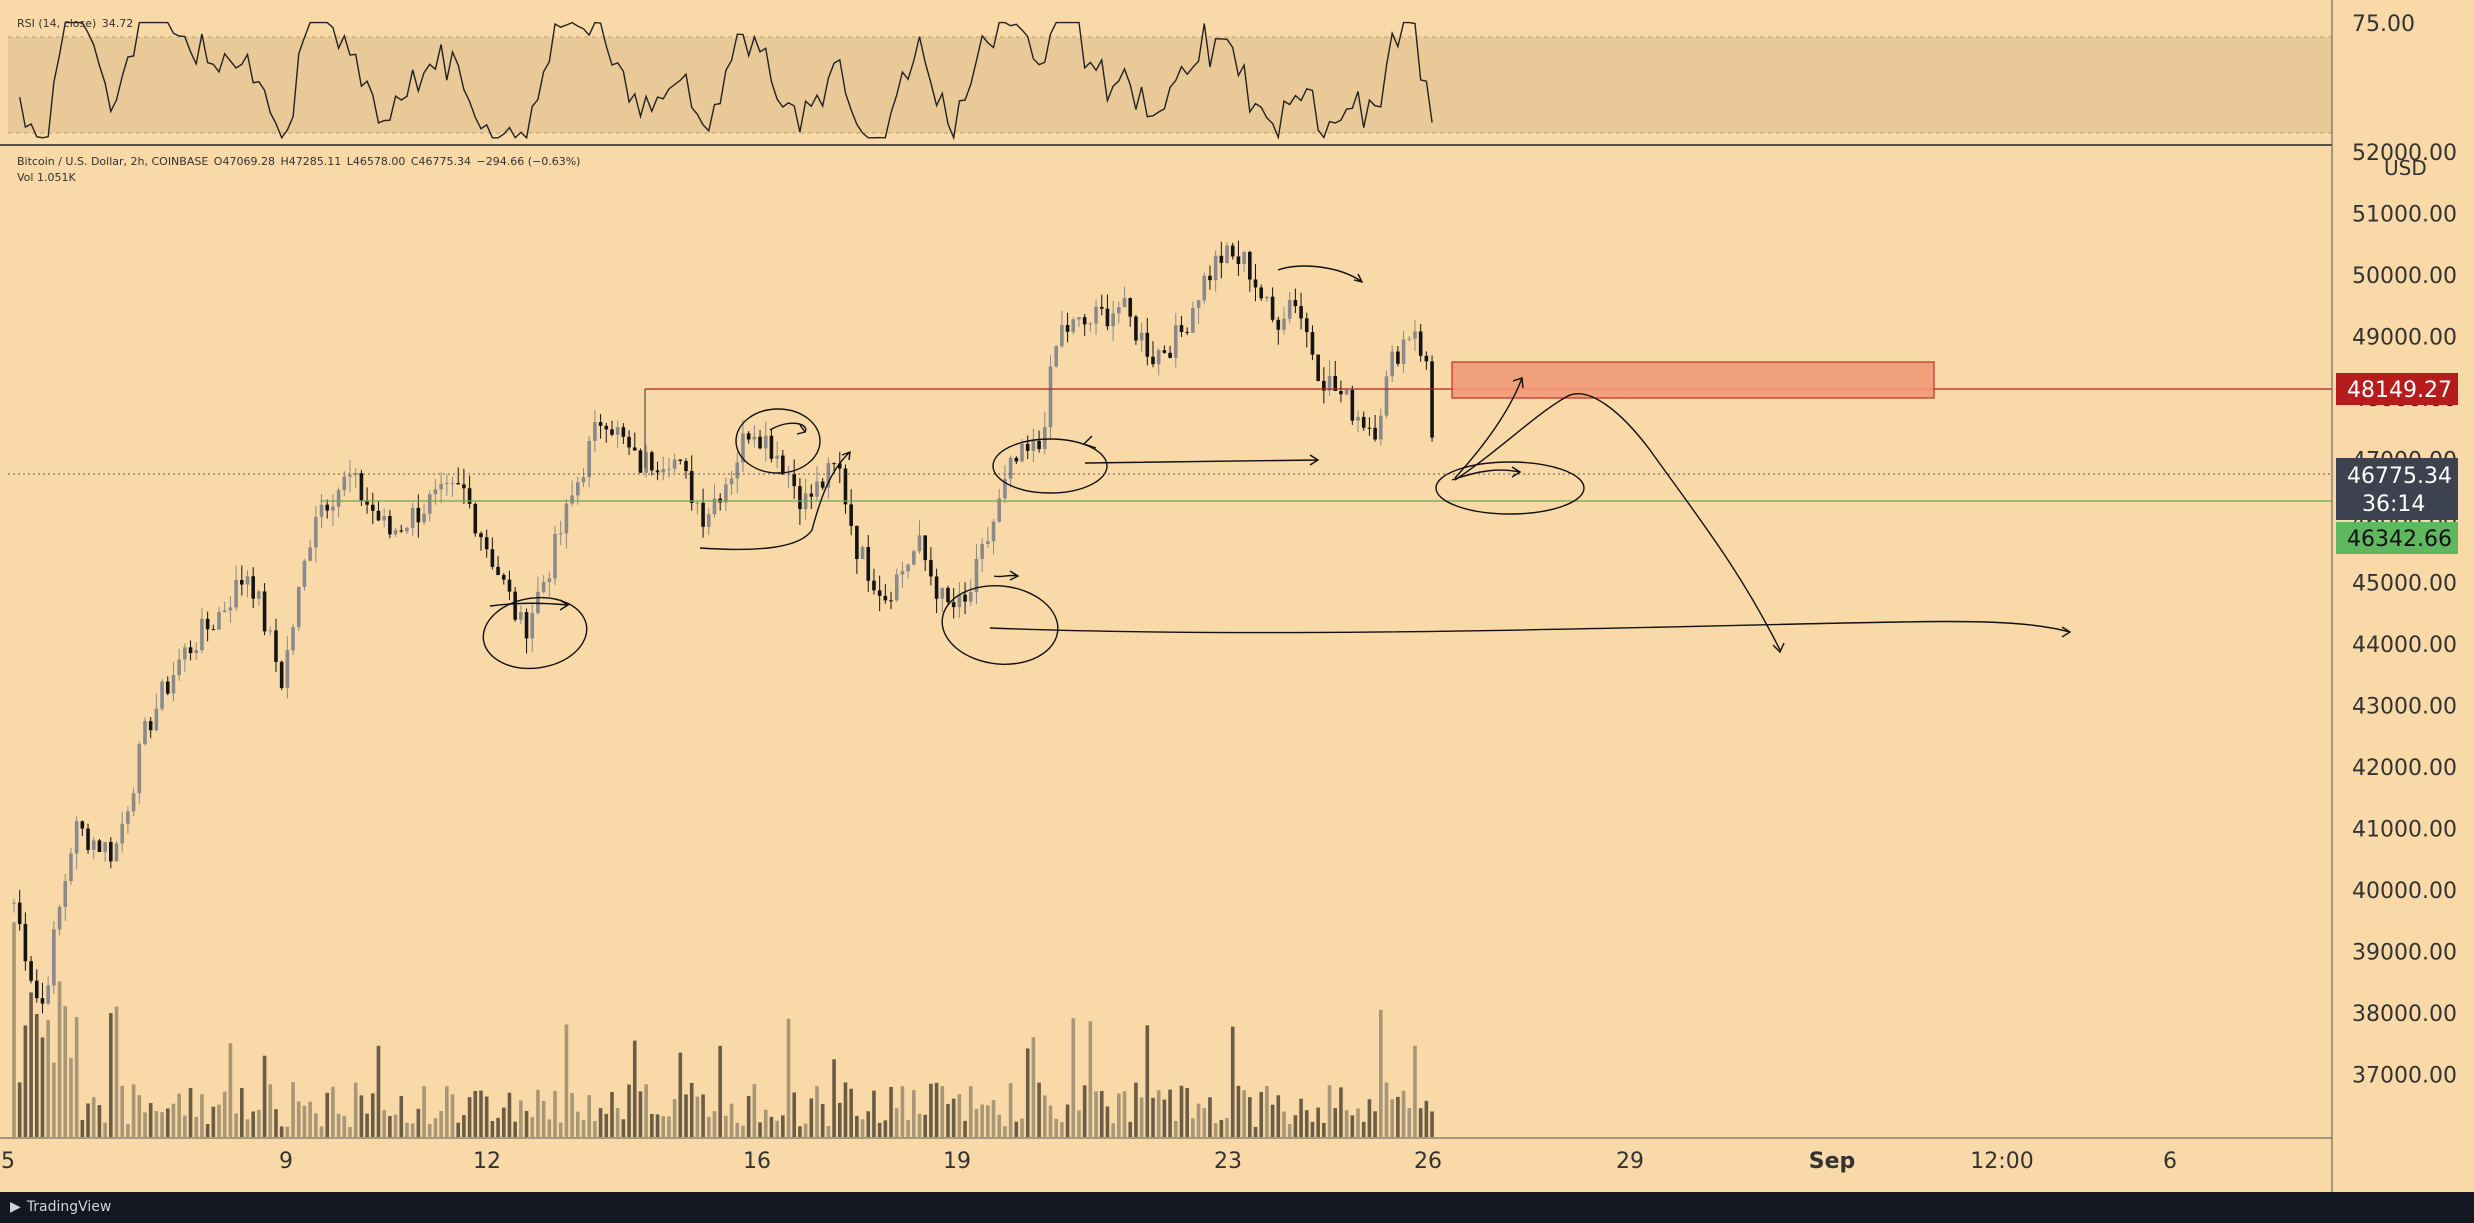 This screenshot has width=2474, height=1223. Describe the element at coordinates (2404, 830) in the screenshot. I see `price-tick-10: 41000.00` at that location.